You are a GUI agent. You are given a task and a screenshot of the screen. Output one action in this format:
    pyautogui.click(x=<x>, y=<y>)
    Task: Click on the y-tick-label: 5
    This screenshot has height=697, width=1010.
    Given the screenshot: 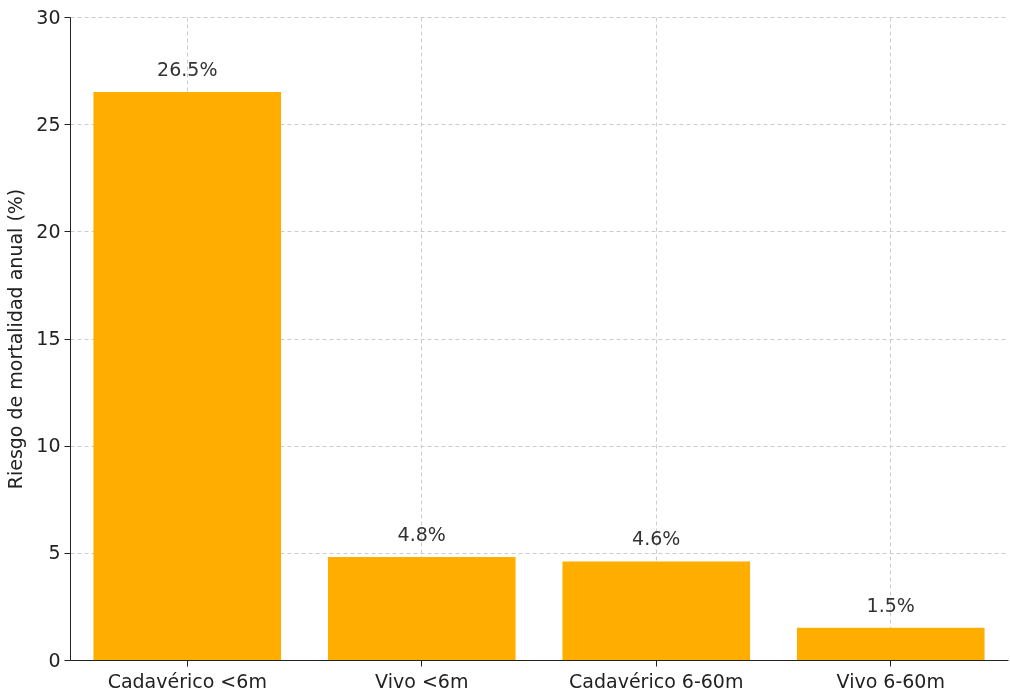 What is the action you would take?
    pyautogui.click(x=54, y=552)
    